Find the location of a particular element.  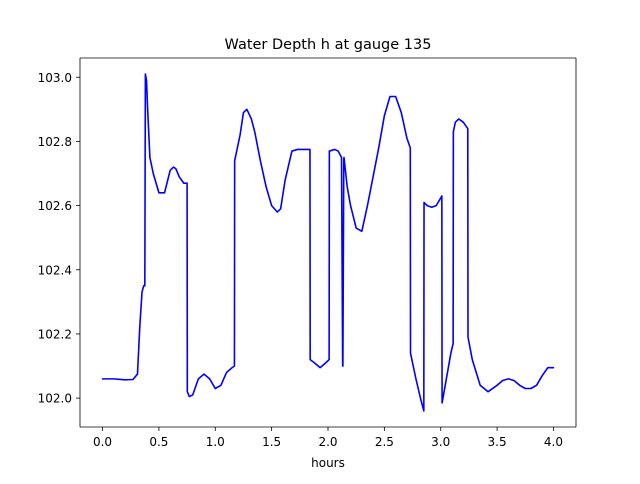

x-tick-label: 0.5 is located at coordinates (158, 442).